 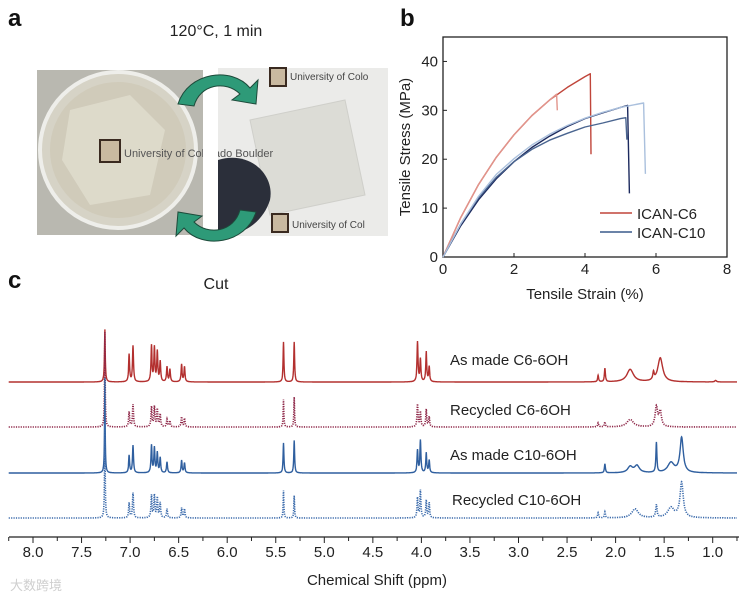 I want to click on x-axis-label: Tensile Strain (%), so click(x=585, y=294).